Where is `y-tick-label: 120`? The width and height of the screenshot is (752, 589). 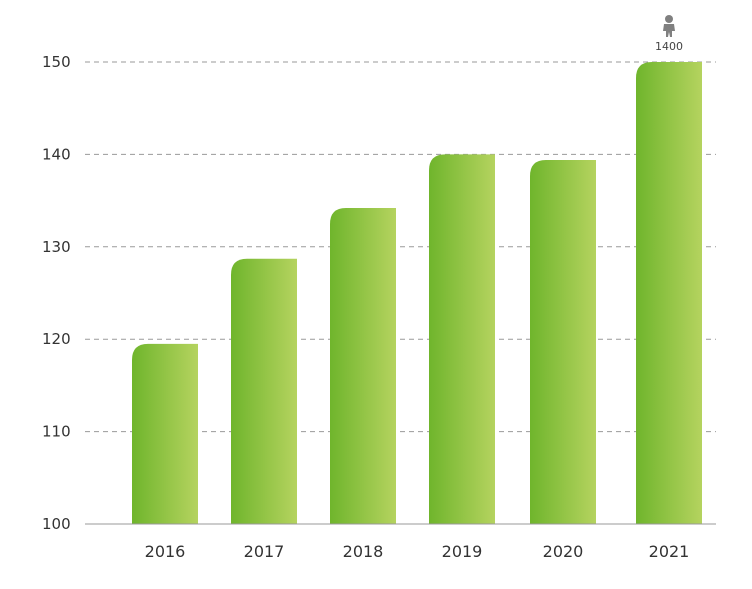 y-tick-label: 120 is located at coordinates (56, 339).